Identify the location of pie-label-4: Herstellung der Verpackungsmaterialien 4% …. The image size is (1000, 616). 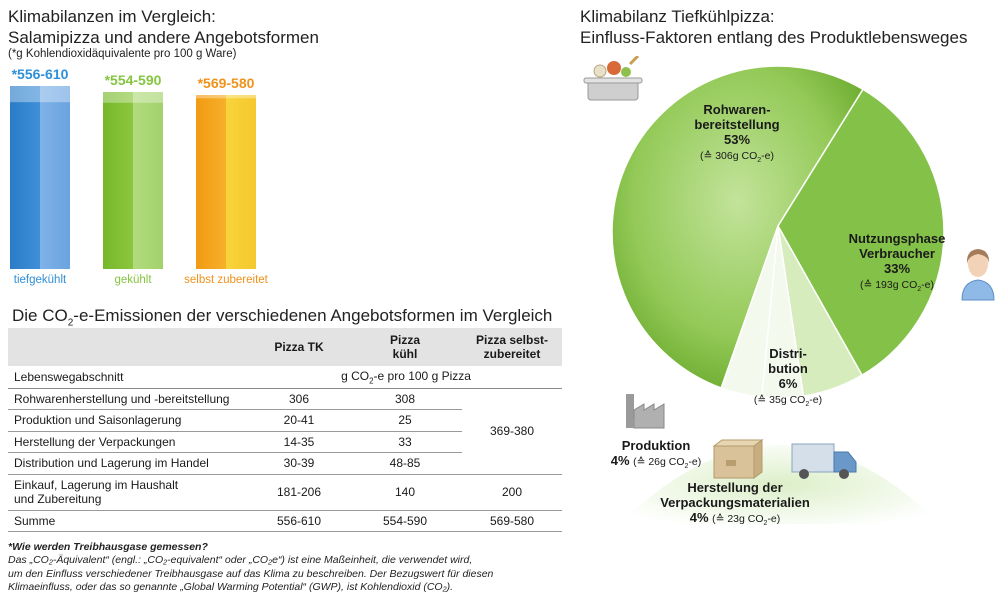
(735, 504).